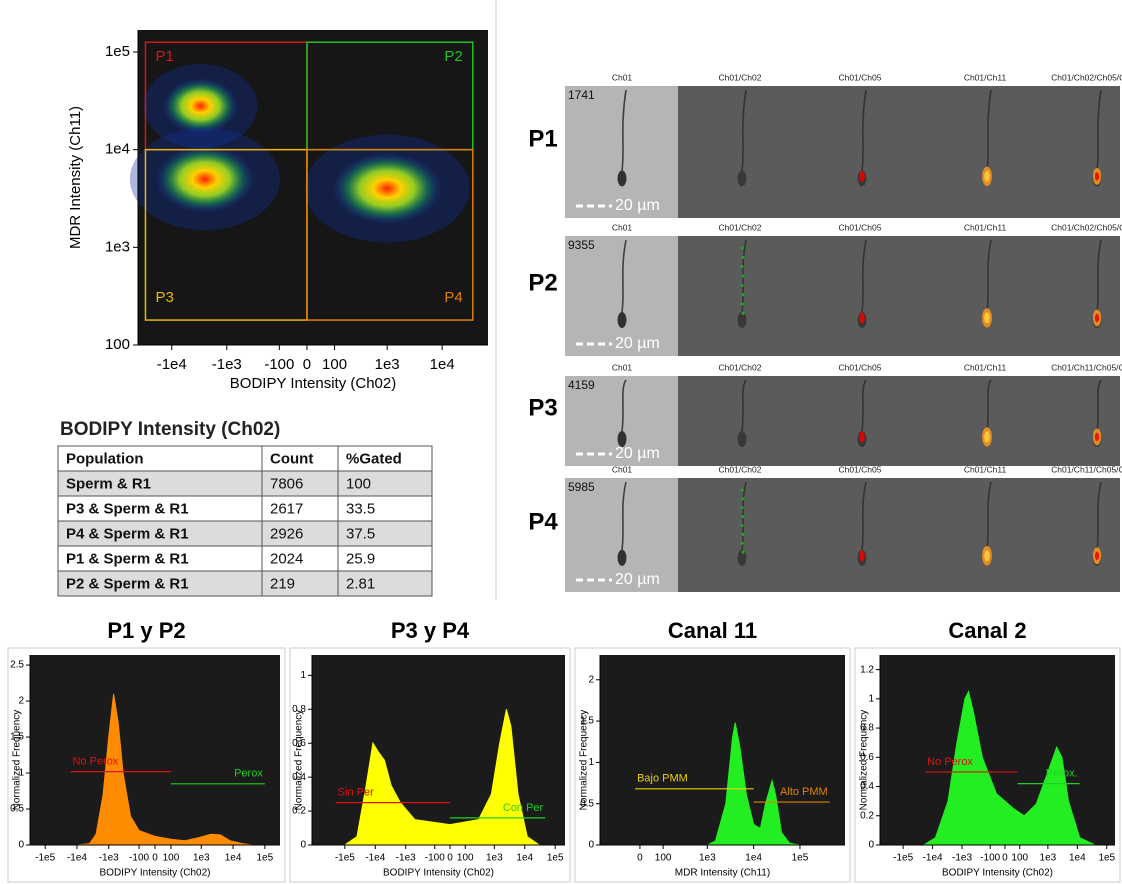 The image size is (1122, 884). I want to click on y-tick-label: 0.6, so click(867, 757).